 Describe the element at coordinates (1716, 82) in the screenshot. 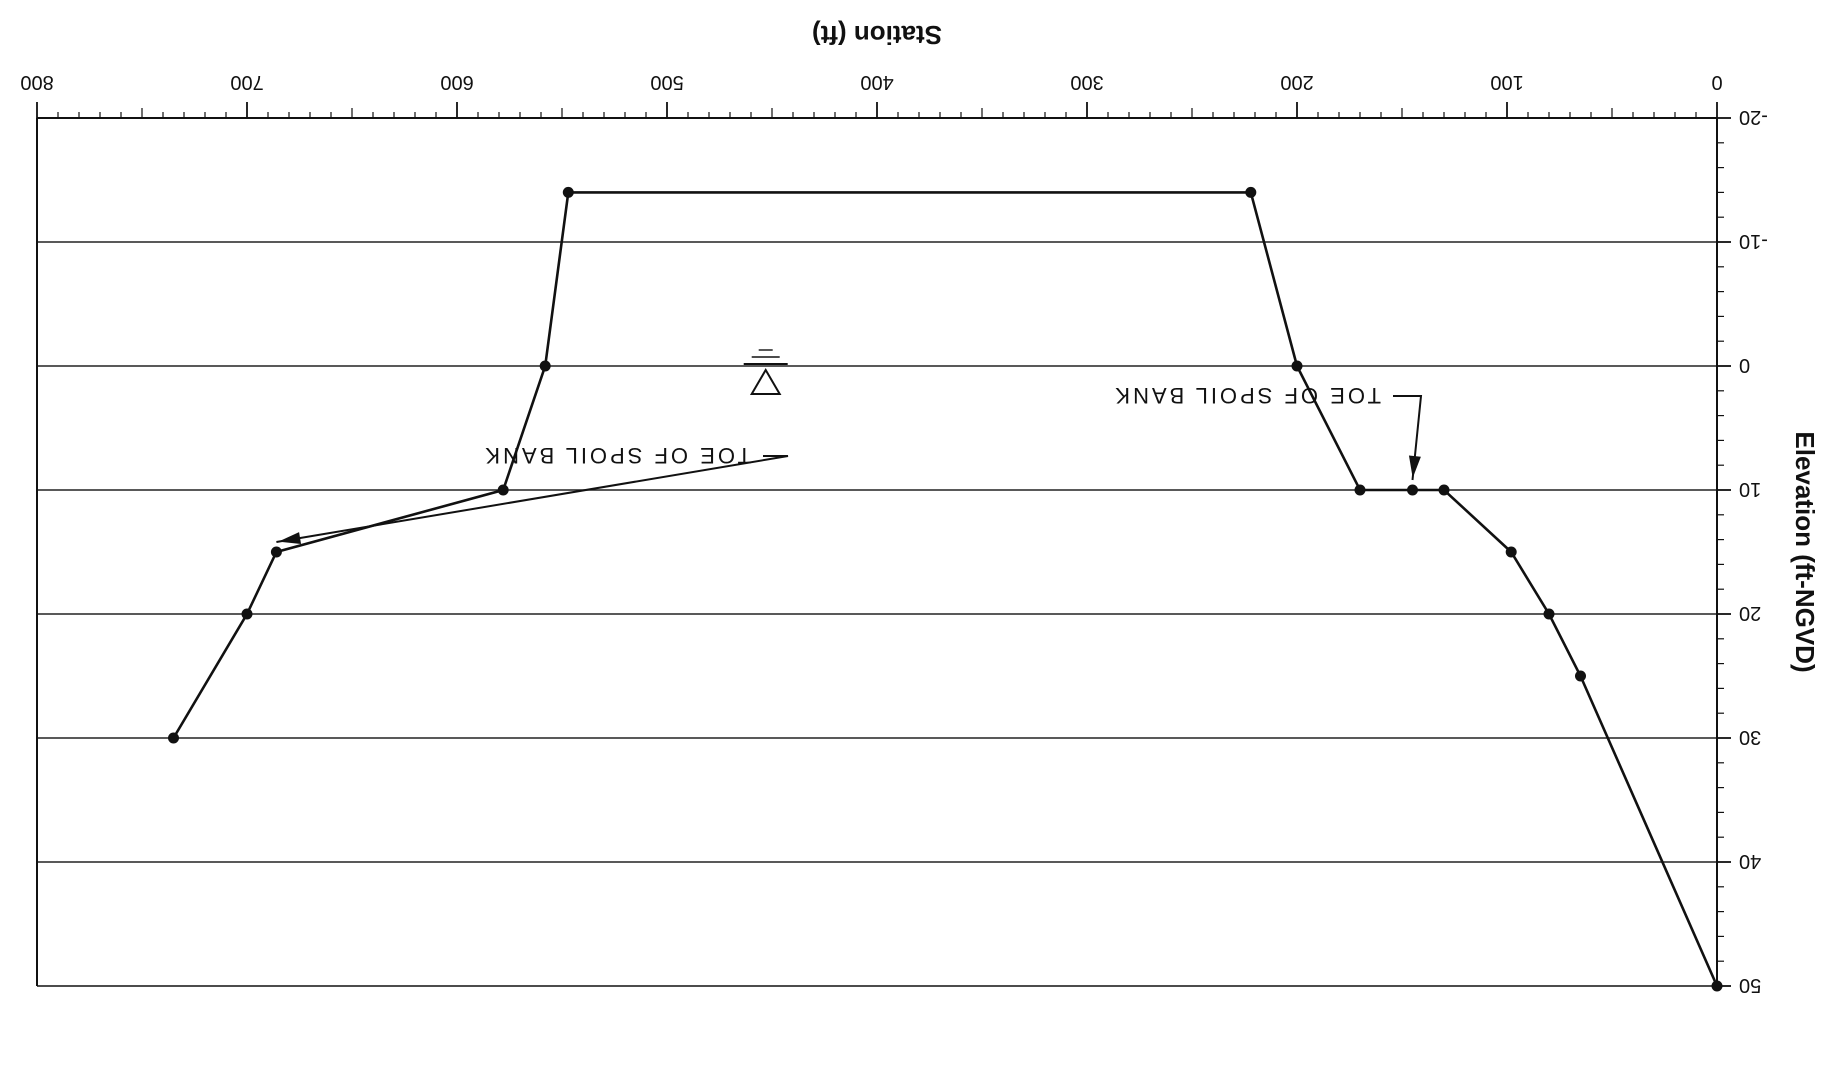

I see `x-tick-label: 0` at that location.